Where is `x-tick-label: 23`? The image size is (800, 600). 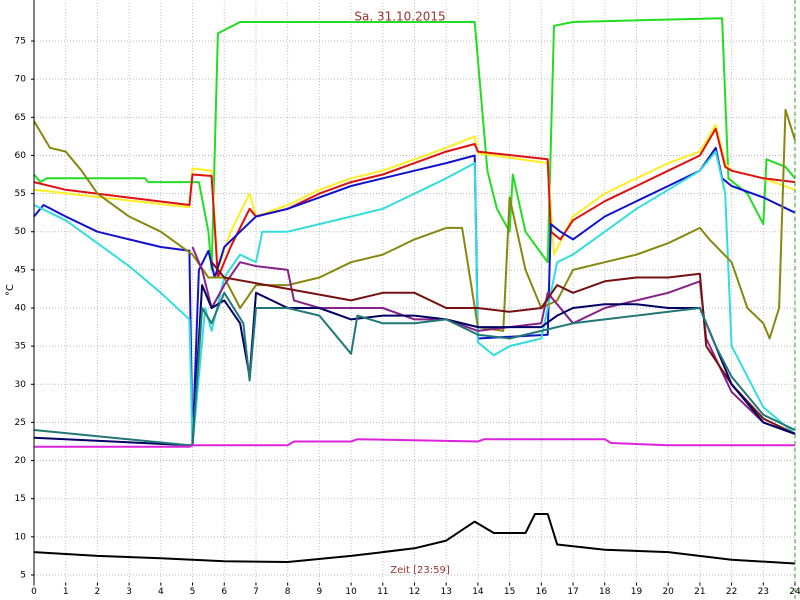 x-tick-label: 23 is located at coordinates (763, 592).